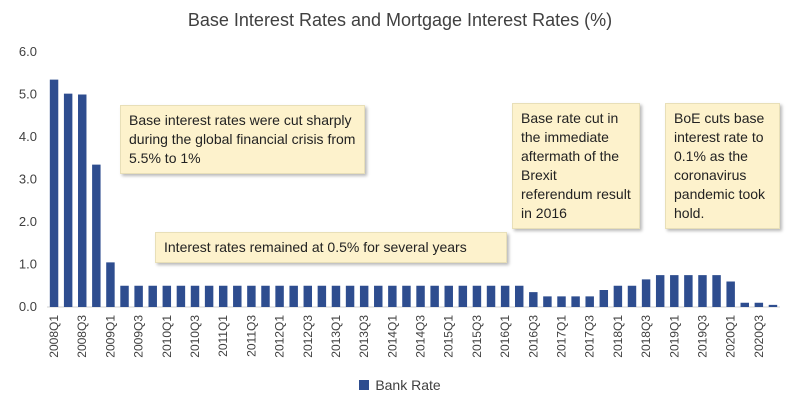 Image resolution: width=800 pixels, height=410 pixels. I want to click on bar-2019Q3, so click(702, 291).